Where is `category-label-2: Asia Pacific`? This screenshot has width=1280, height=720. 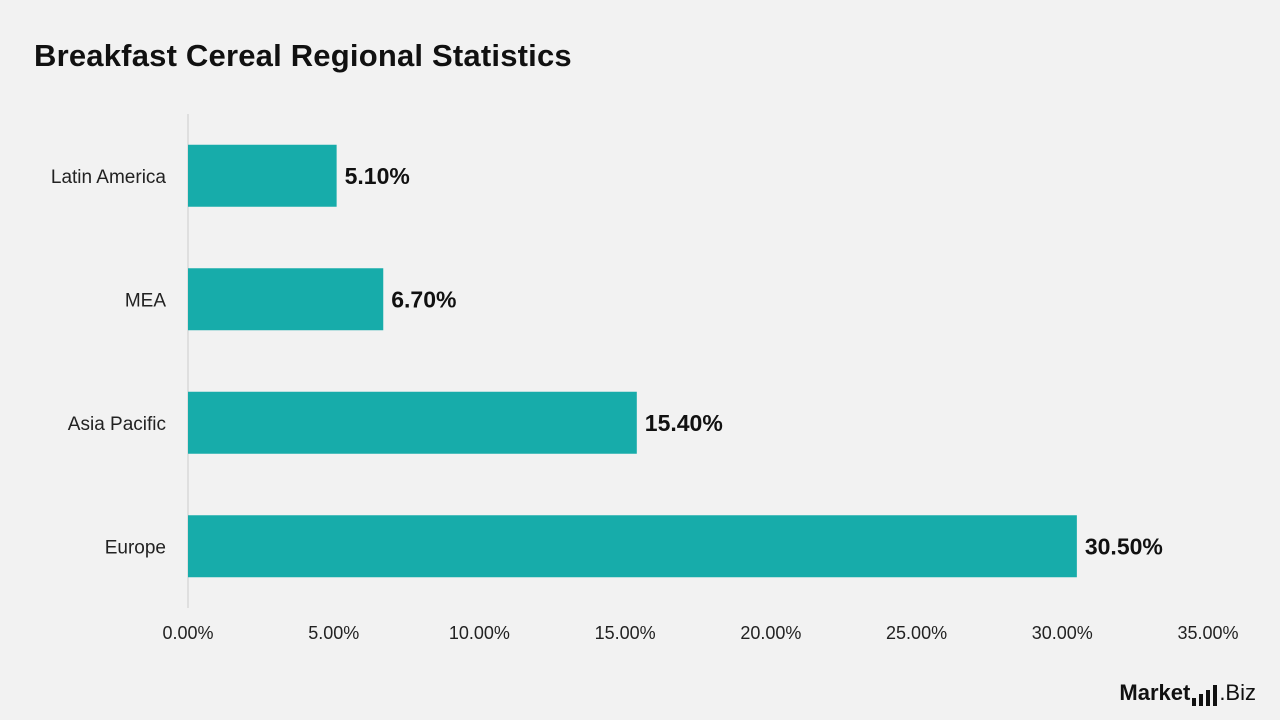 category-label-2: Asia Pacific is located at coordinates (117, 424).